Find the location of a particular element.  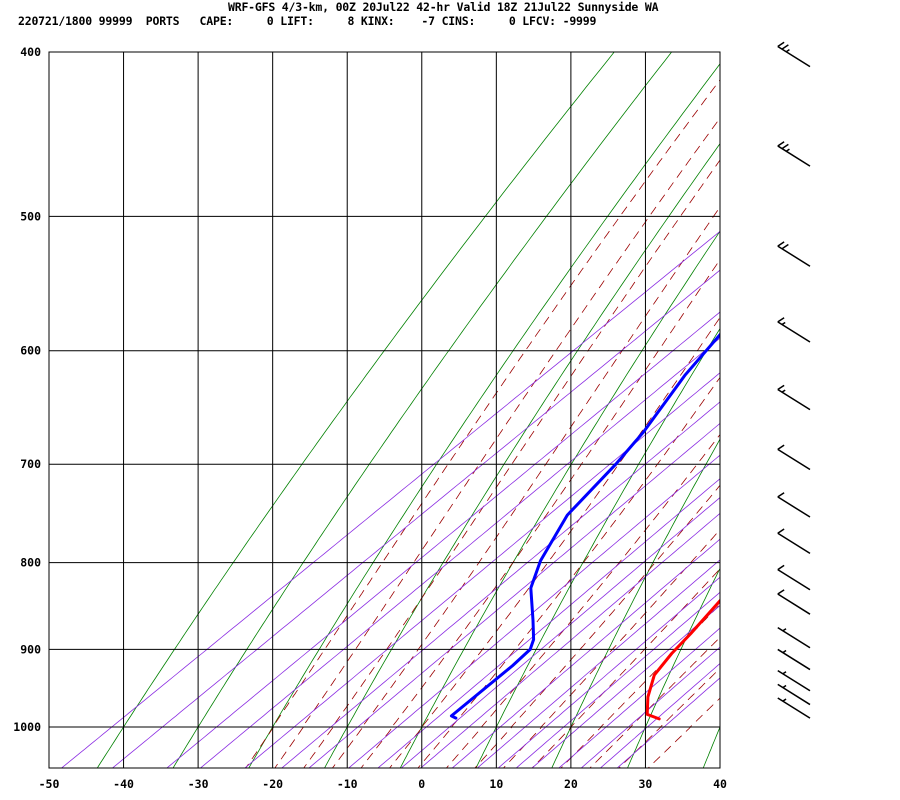

temperature-tick-label: 30 is located at coordinates (646, 784).